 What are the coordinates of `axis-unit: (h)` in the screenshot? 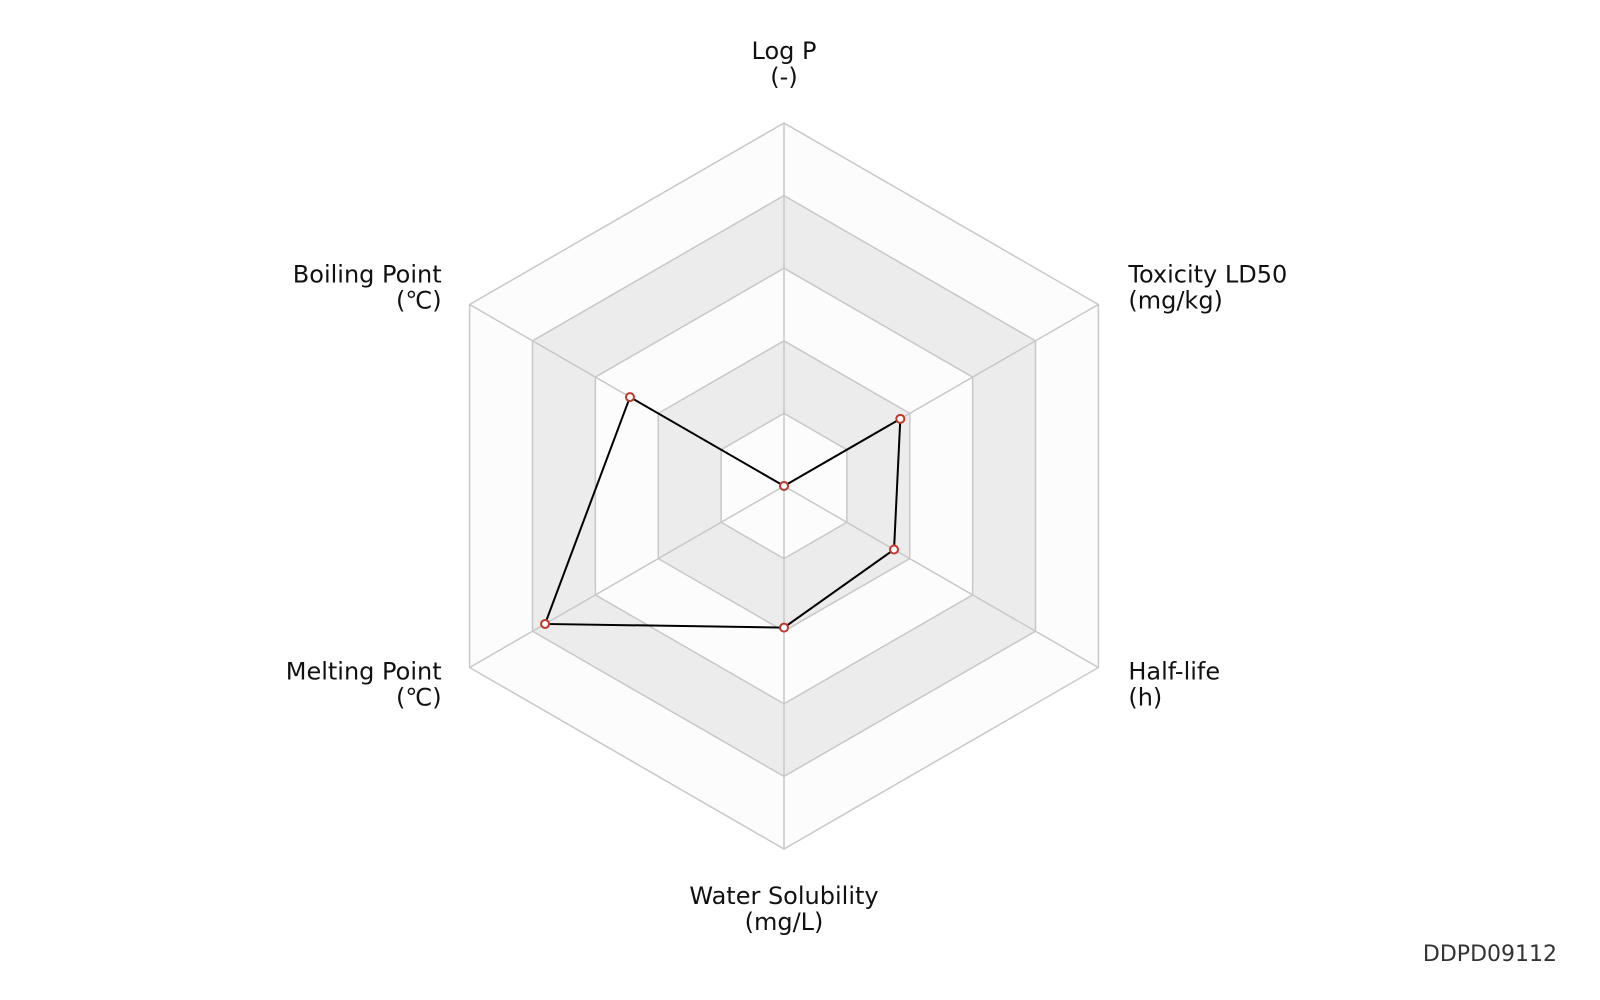 It's located at (1145, 698).